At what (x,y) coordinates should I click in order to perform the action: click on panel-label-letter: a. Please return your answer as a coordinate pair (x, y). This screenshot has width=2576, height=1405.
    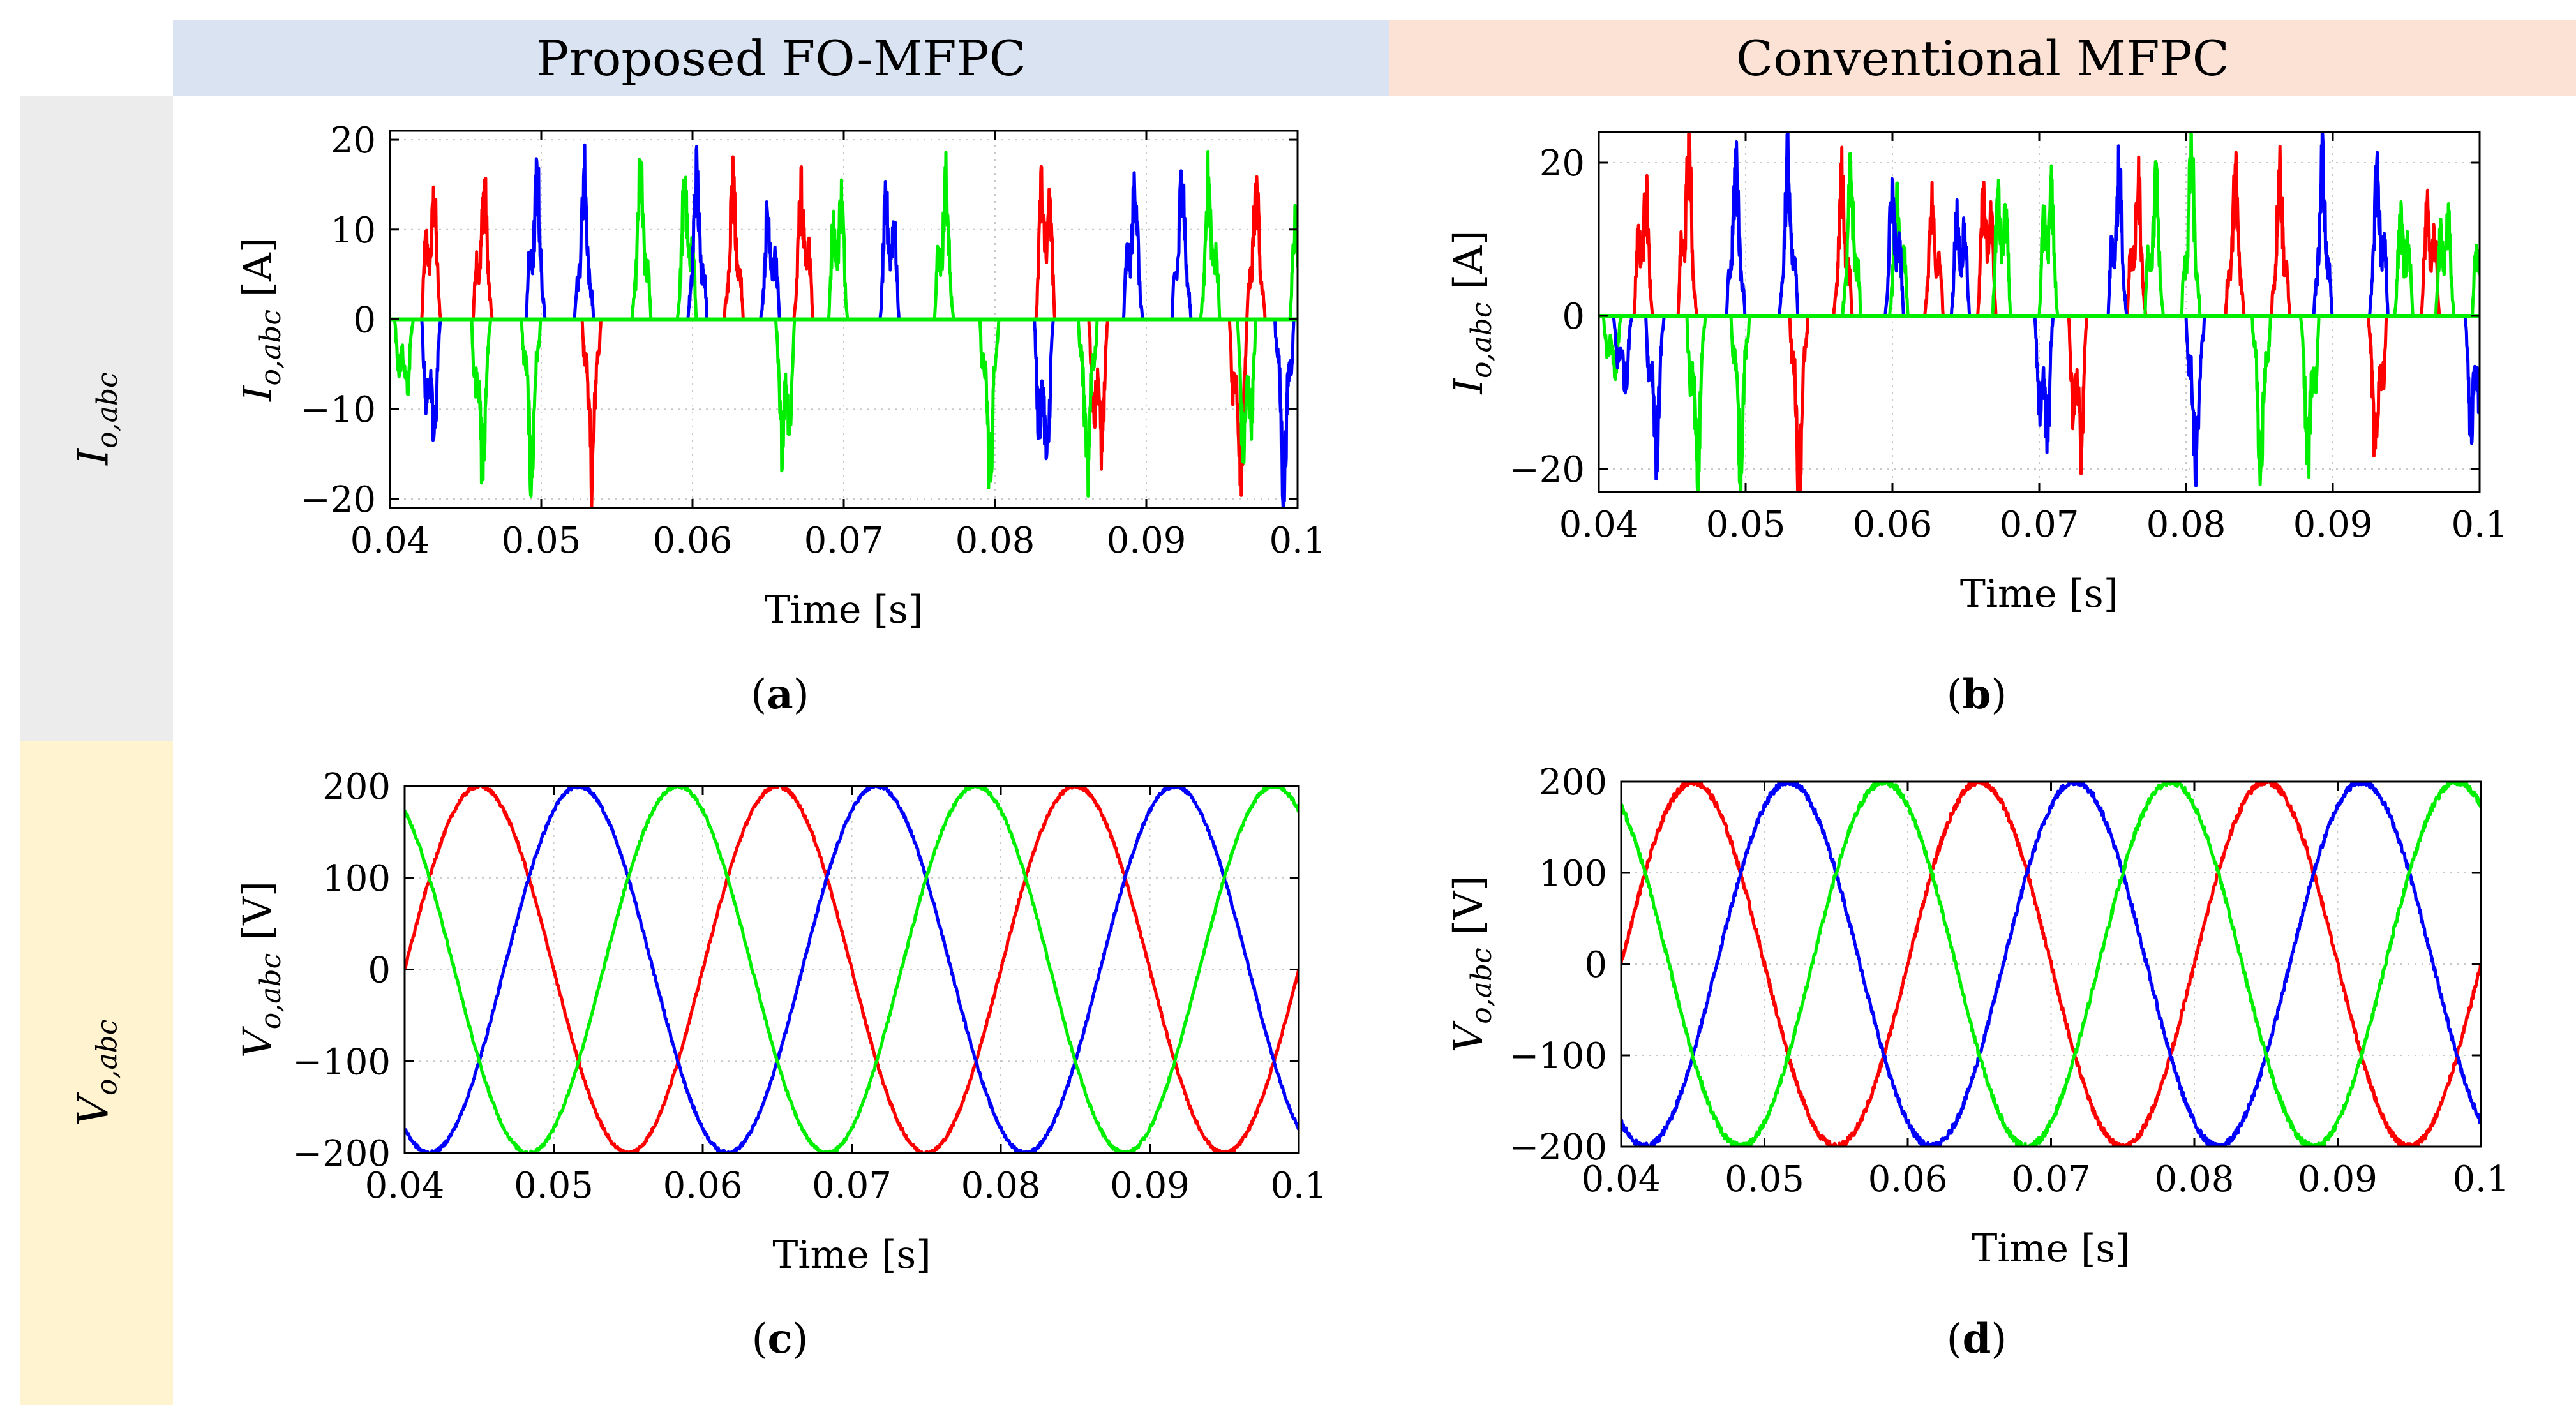
    Looking at the image, I should click on (780, 694).